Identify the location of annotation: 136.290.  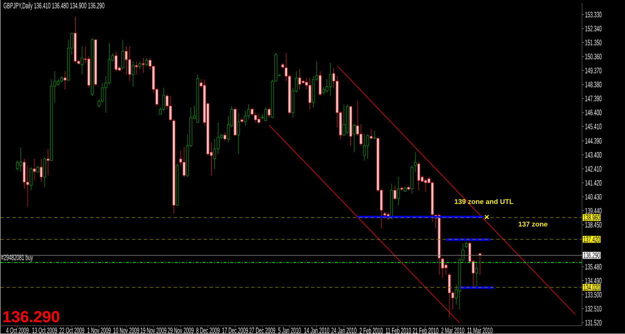
(31, 316).